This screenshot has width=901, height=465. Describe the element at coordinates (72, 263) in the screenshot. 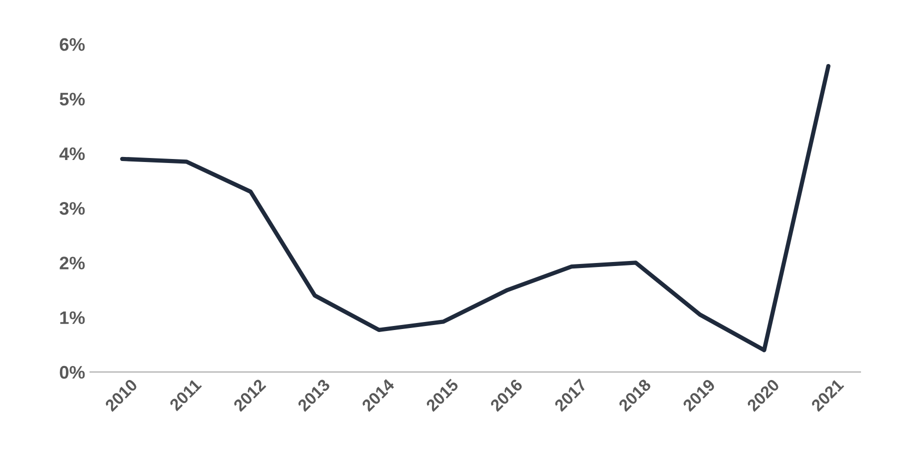

I see `y-tick-label: 2%` at that location.